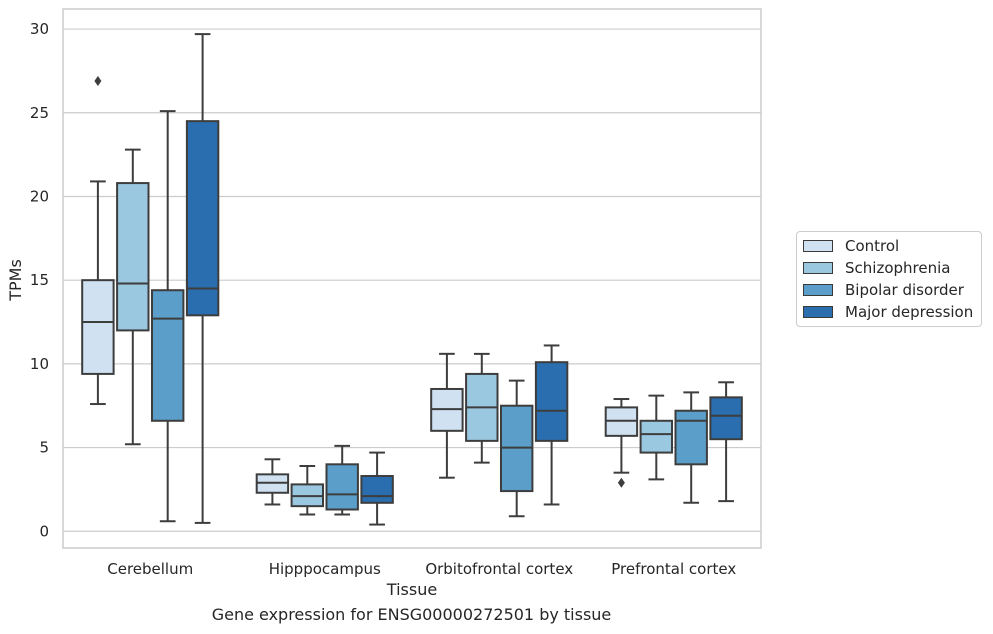  What do you see at coordinates (898, 268) in the screenshot?
I see `legend-label-schizophrenia: Schizophrenia` at bounding box center [898, 268].